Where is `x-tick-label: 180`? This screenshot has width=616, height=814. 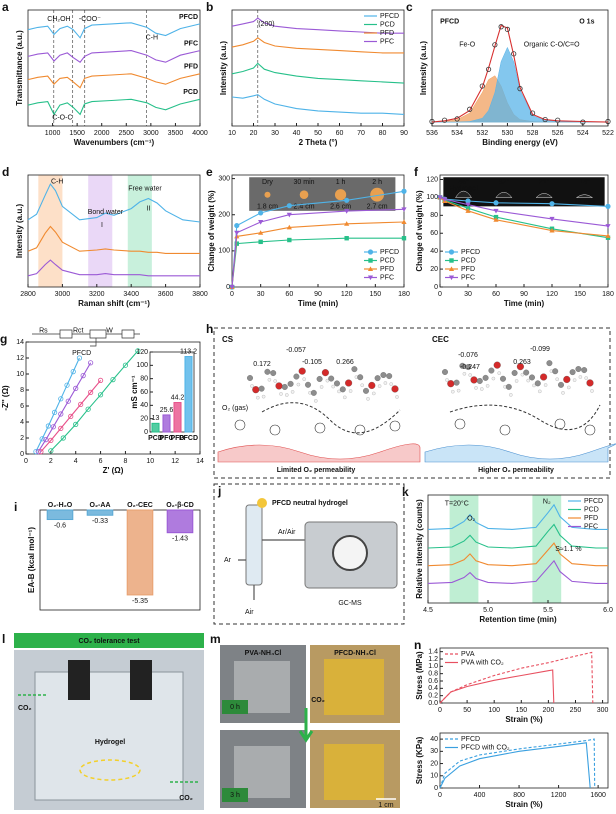 x-tick-label: 180 is located at coordinates (608, 294).